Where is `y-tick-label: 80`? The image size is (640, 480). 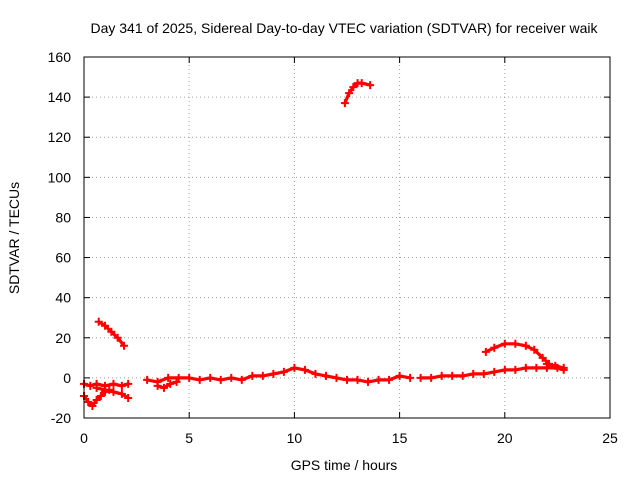 y-tick-label: 80 is located at coordinates (63, 217).